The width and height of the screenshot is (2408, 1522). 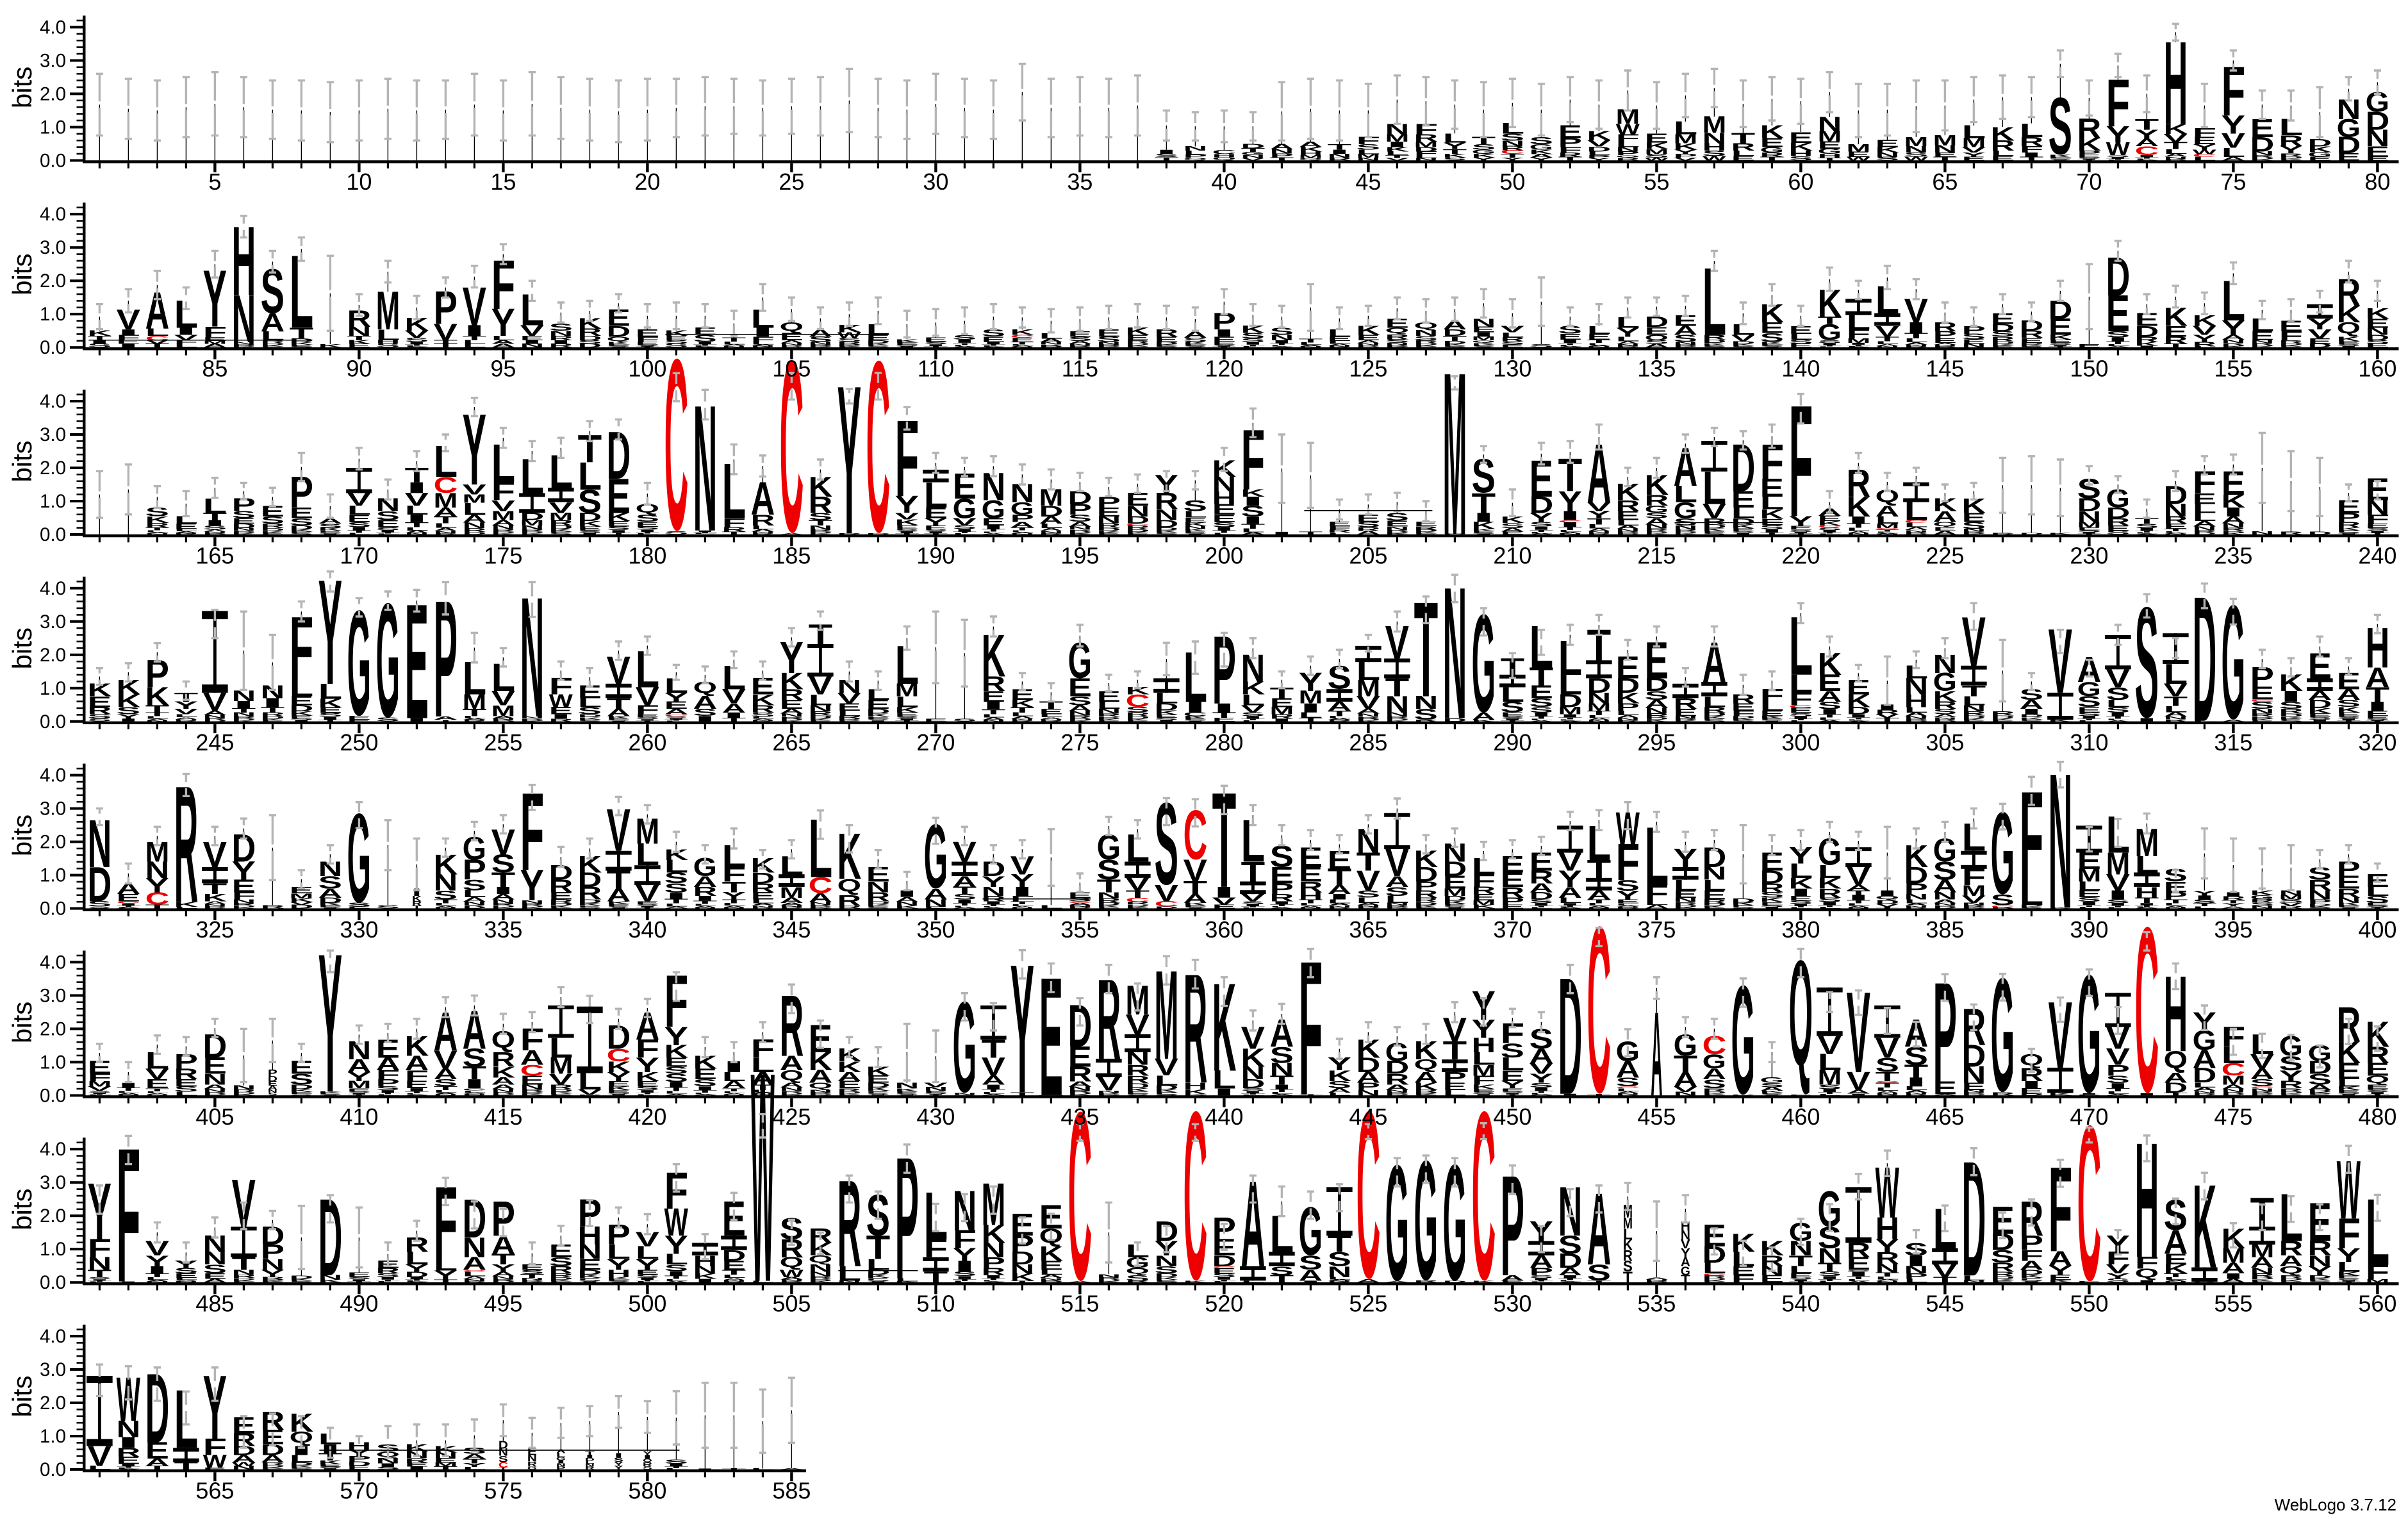 I want to click on svg-text: 355, so click(x=1079, y=929).